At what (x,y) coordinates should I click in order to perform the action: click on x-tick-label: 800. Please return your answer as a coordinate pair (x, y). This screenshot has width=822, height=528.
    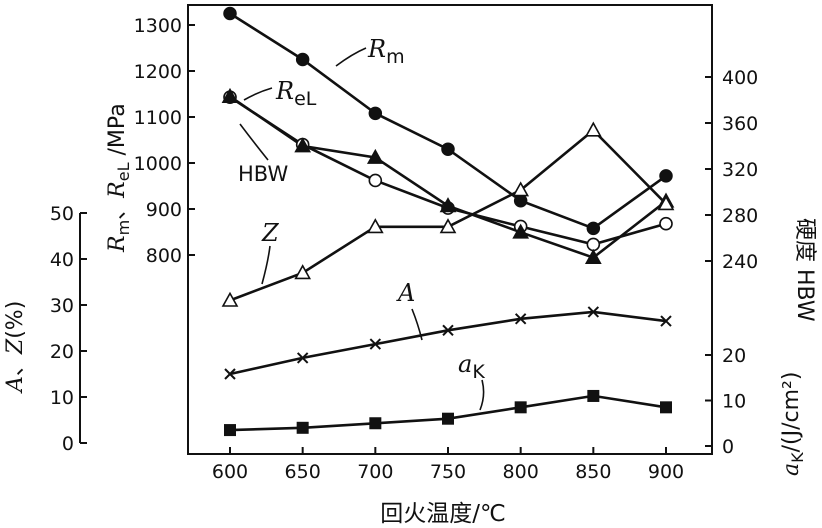
    Looking at the image, I should click on (521, 472).